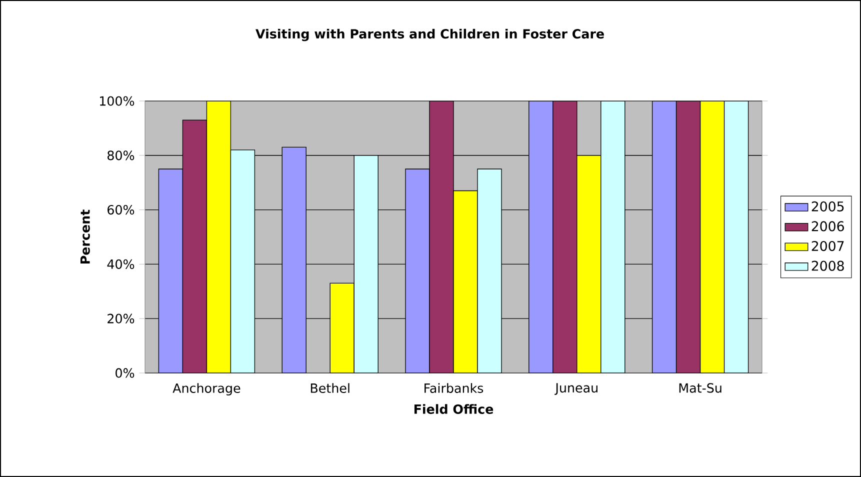 The width and height of the screenshot is (861, 477). I want to click on x-tick-label: Mat-Su, so click(700, 388).